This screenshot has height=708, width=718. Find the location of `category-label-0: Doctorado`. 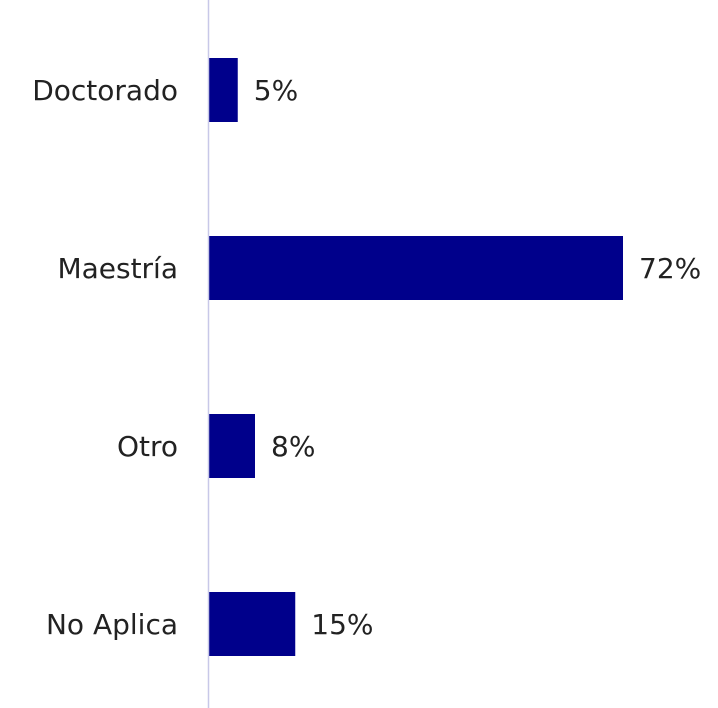

category-label-0: Doctorado is located at coordinates (105, 90).